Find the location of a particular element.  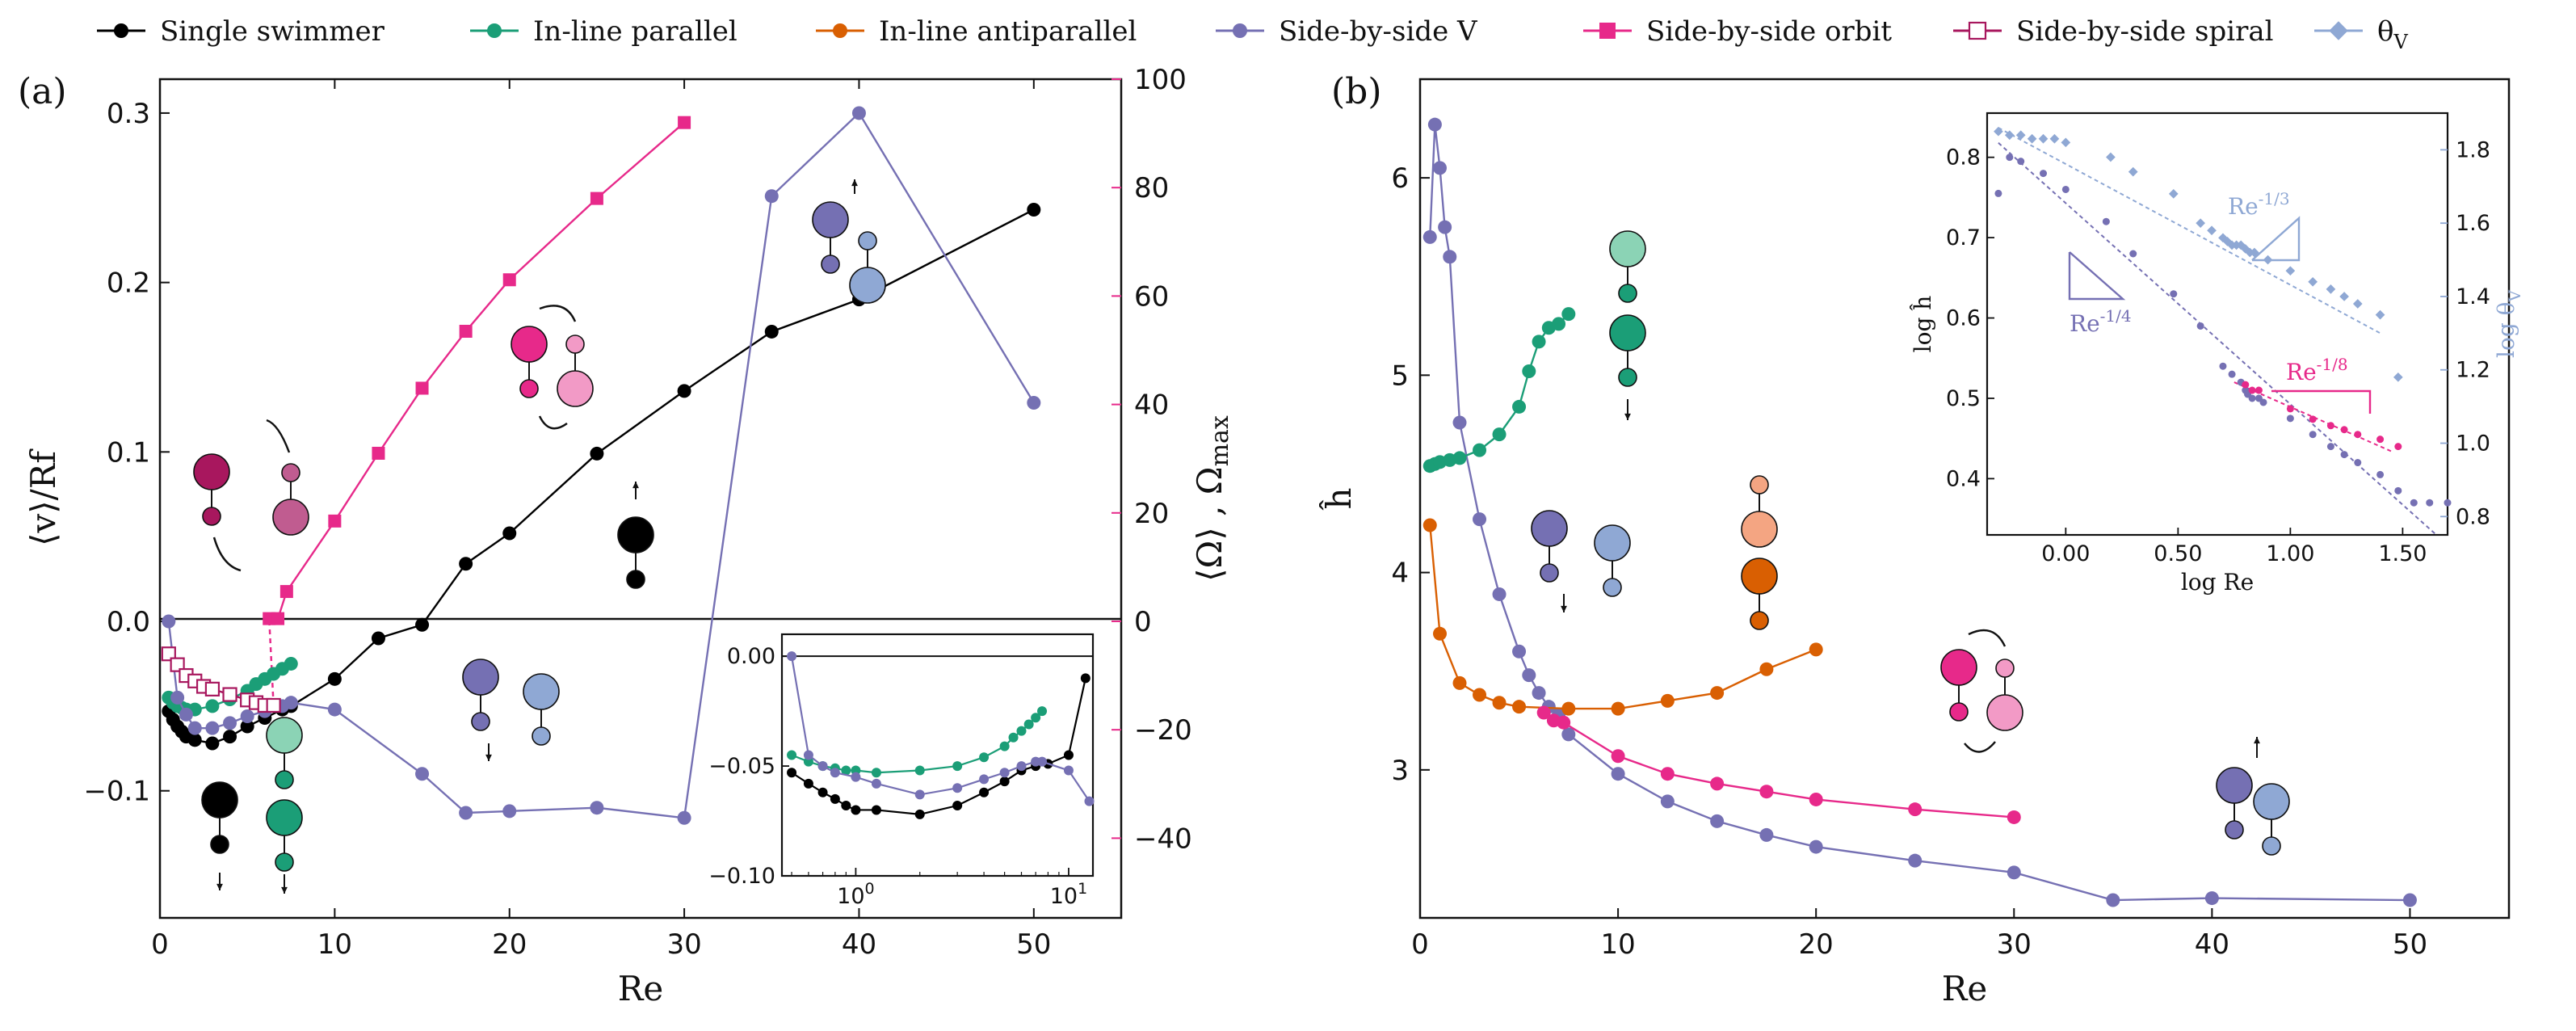

inset-a-xtick-label: 101 is located at coordinates (1068, 894).